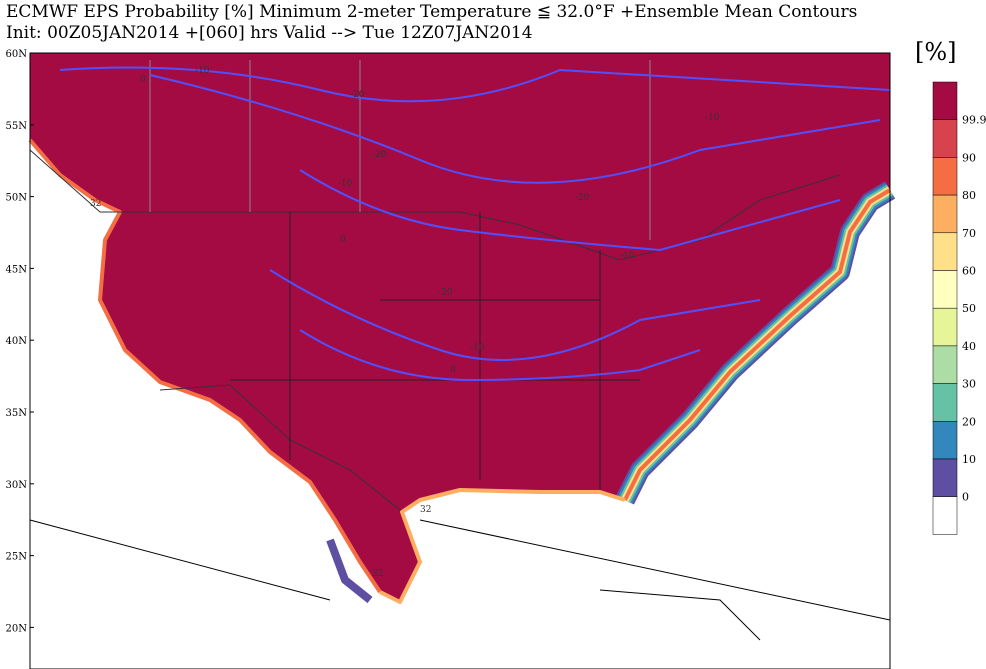 This screenshot has width=986, height=669. What do you see at coordinates (959, 308) in the screenshot?
I see `colorbar: 99.9 90 80 70 60 50 40 30 20 10 0` at bounding box center [959, 308].